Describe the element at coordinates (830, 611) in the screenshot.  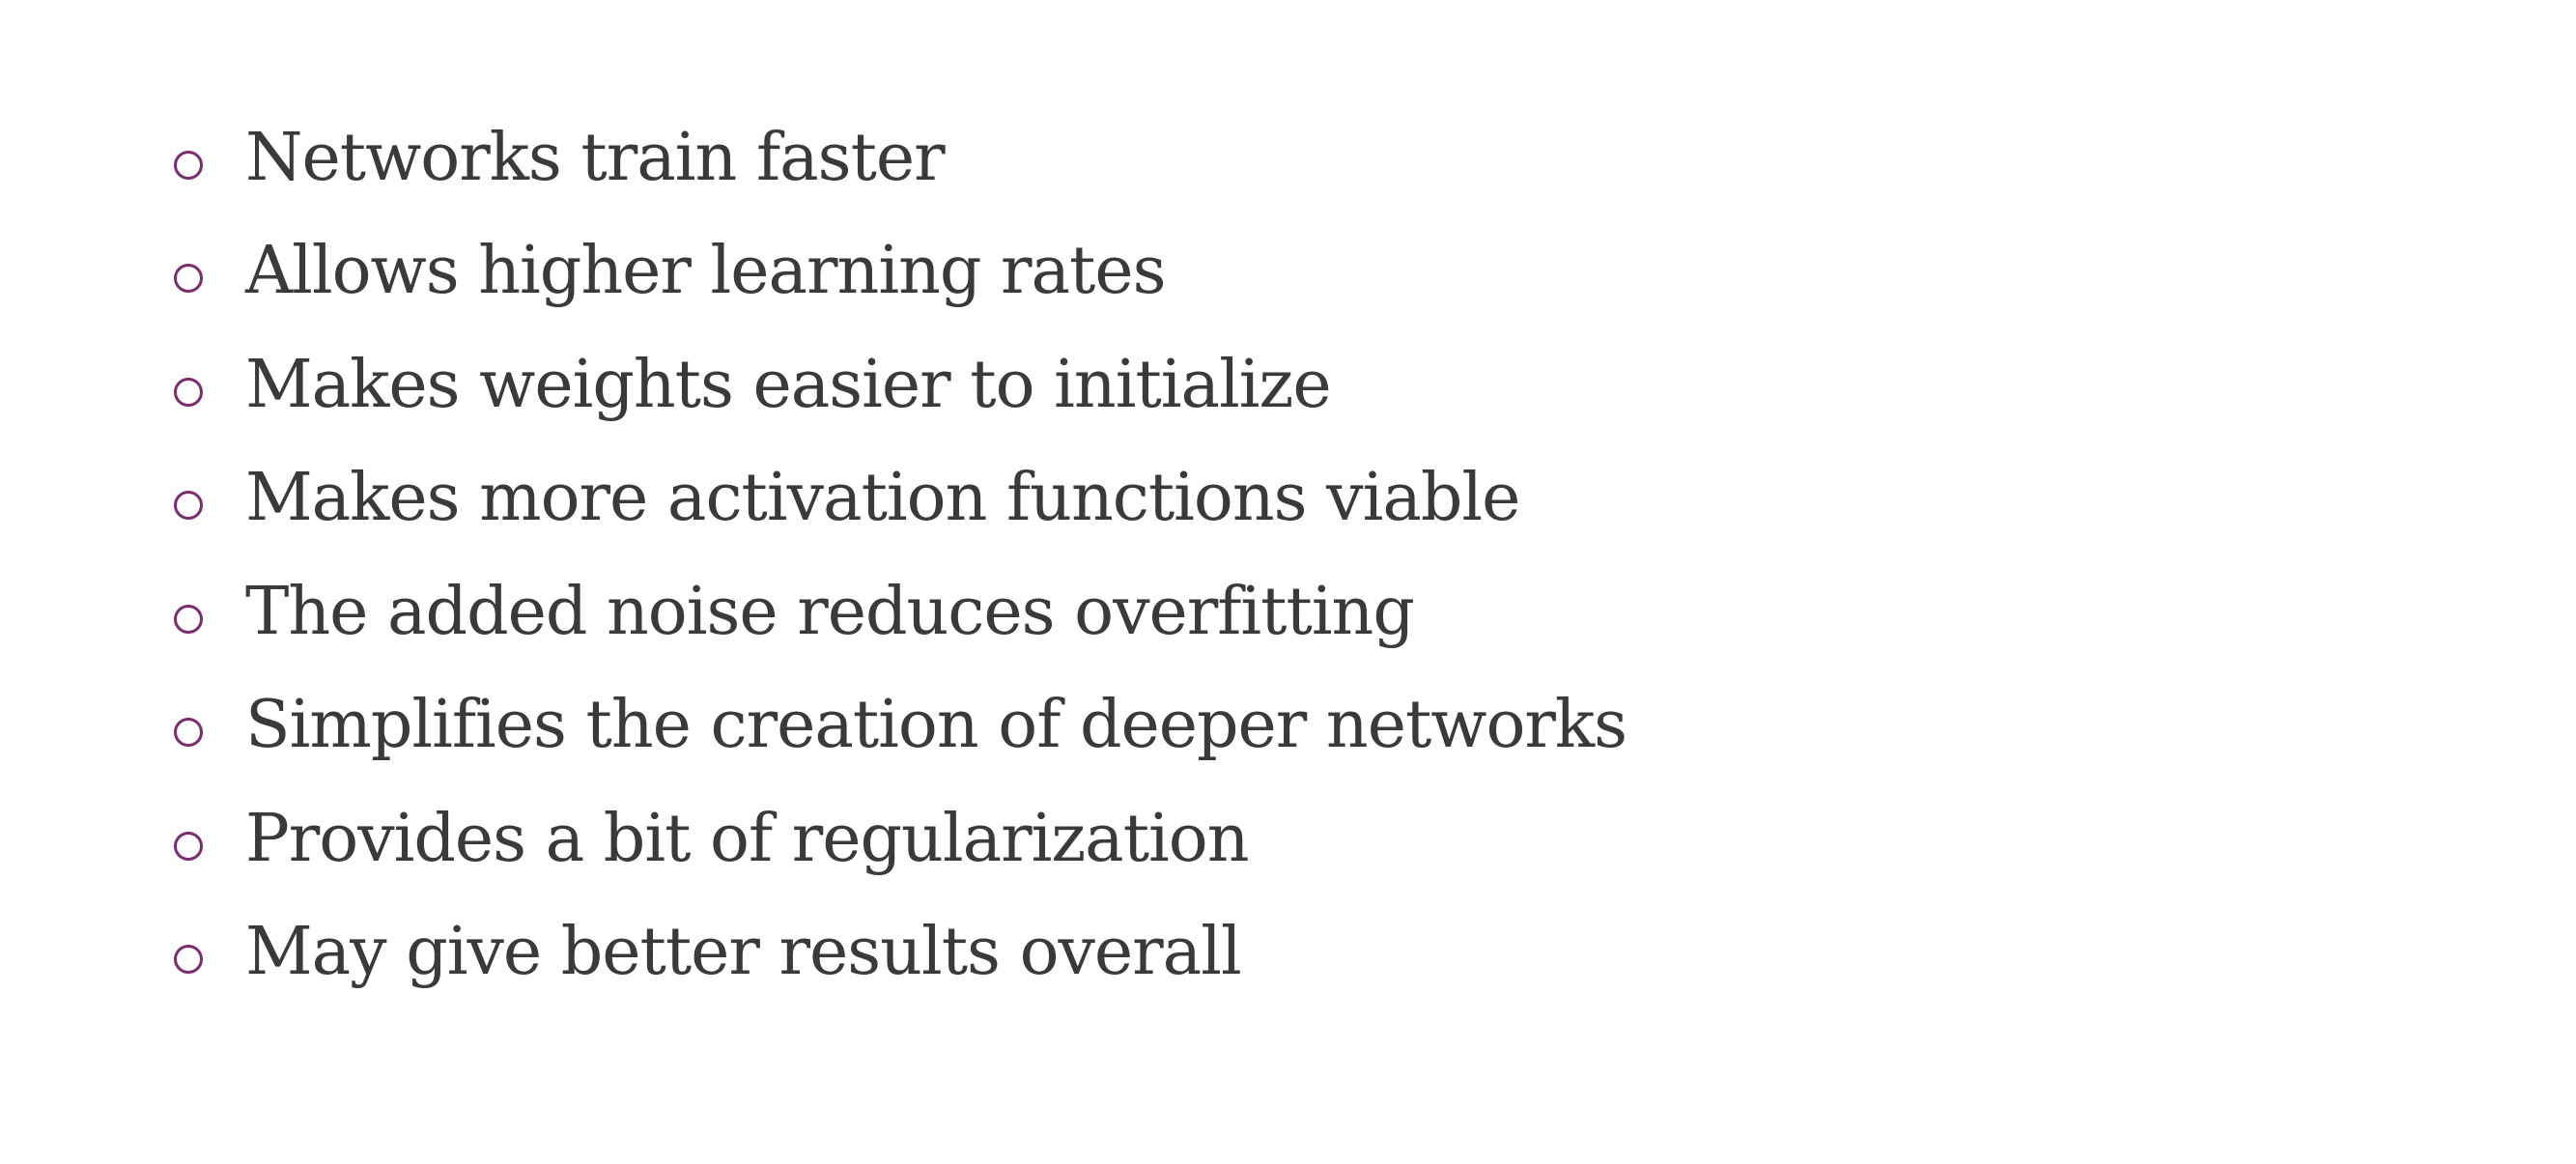
I see `bullet-text: The added noise reduces overfitting` at that location.